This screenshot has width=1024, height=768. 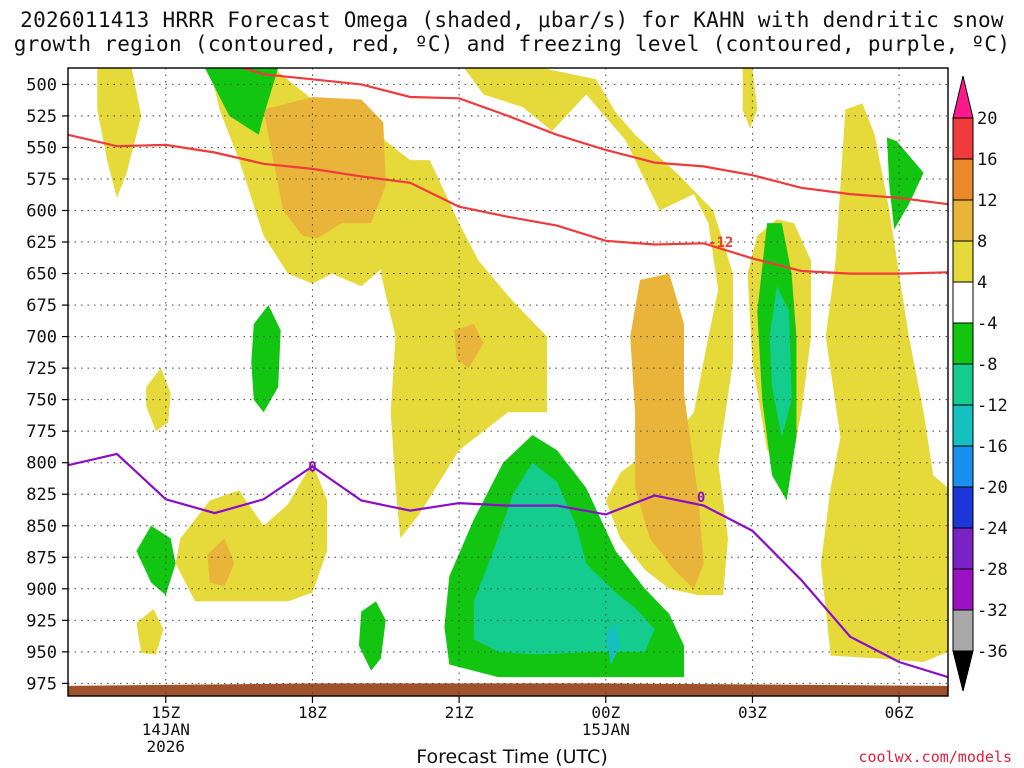 I want to click on y-tick-label: 625, so click(x=41, y=243).